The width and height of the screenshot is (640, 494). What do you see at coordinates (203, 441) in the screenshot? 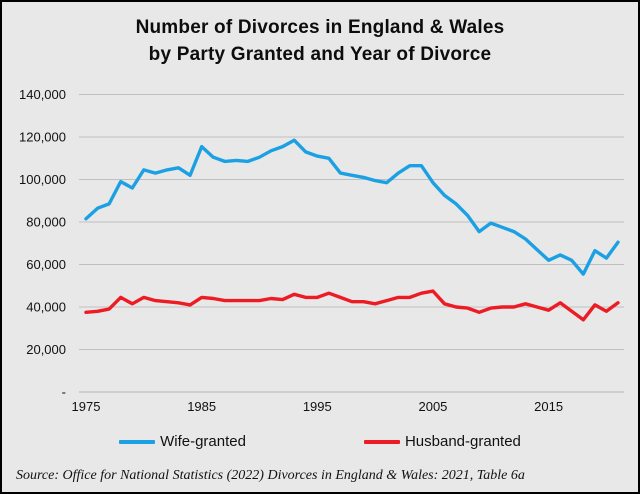
I see `legend-label-wife-granted: Wife-granted` at bounding box center [203, 441].